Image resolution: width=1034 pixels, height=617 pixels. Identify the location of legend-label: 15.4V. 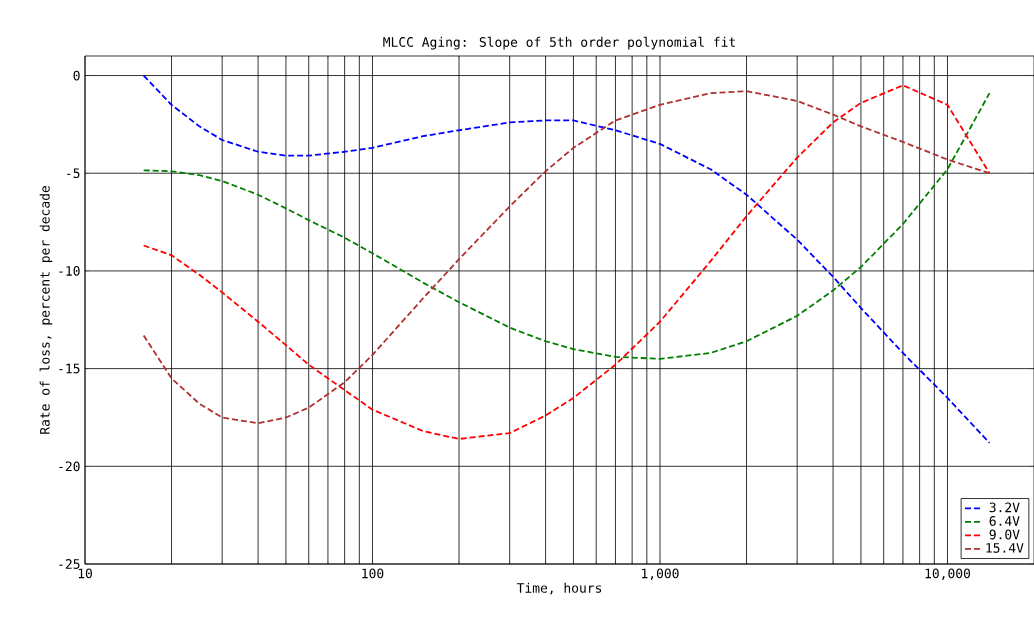
(1005, 548).